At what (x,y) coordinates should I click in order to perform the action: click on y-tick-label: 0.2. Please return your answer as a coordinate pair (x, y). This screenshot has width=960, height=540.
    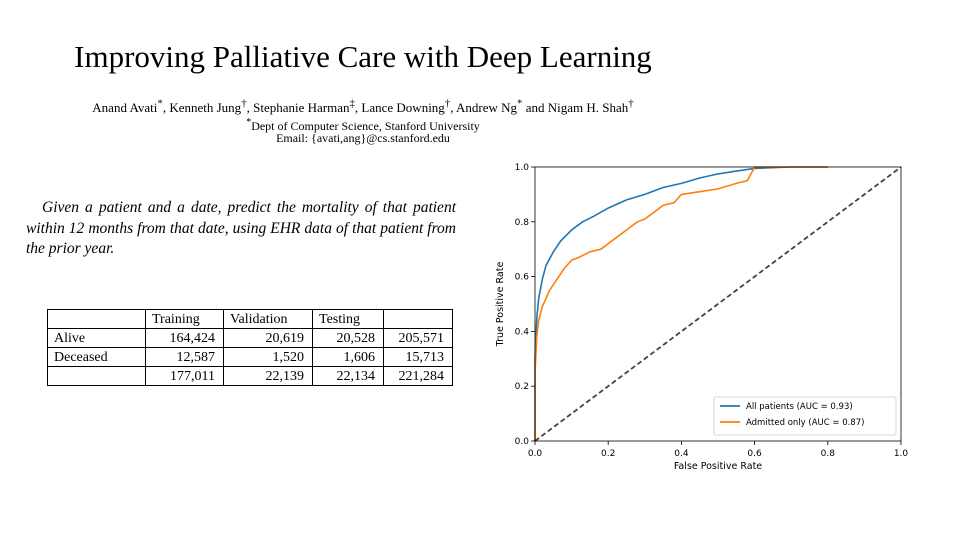
    Looking at the image, I should click on (522, 387).